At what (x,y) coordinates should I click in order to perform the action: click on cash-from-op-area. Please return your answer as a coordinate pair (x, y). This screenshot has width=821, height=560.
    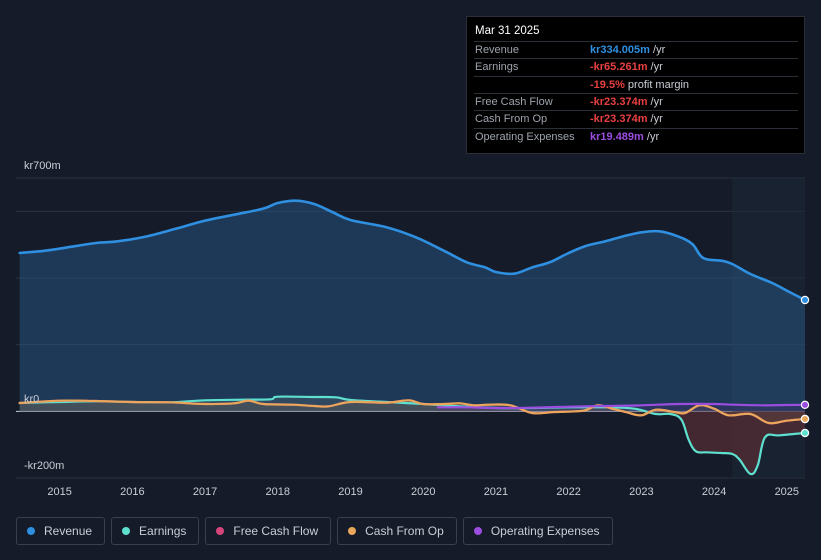
    Looking at the image, I should click on (412, 412).